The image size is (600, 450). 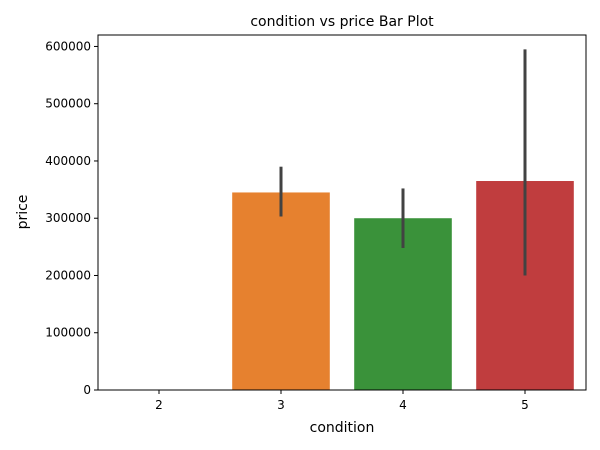 I want to click on y-tick-label-400000: 400000, so click(x=68, y=161).